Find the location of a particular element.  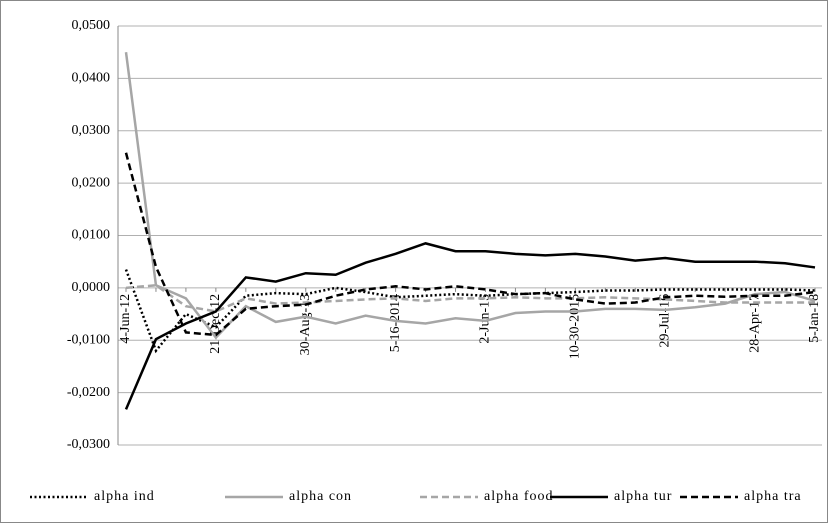

x-tick-label: 30-Aug-13 is located at coordinates (305, 324).